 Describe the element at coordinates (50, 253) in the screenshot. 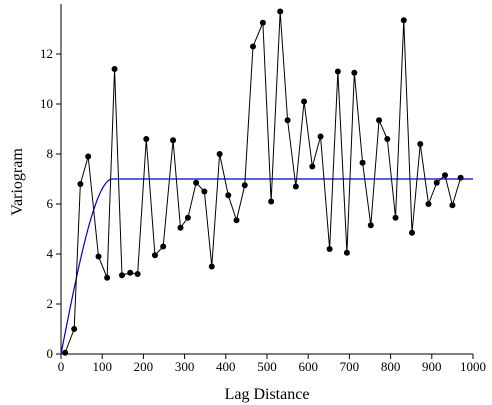

I see `y-tick-label: 4` at that location.